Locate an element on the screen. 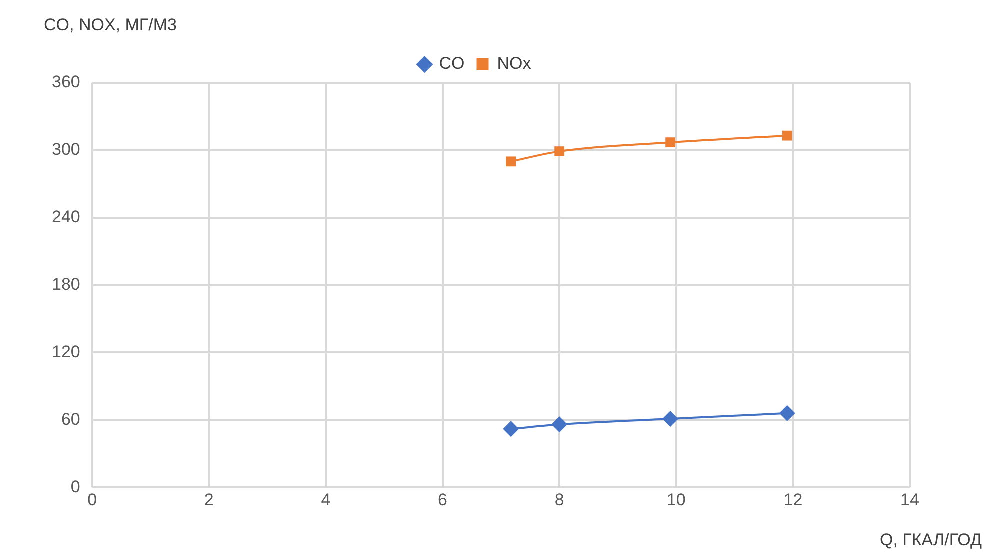 This screenshot has height=554, width=986. y-tick-label: 120 is located at coordinates (66, 352).